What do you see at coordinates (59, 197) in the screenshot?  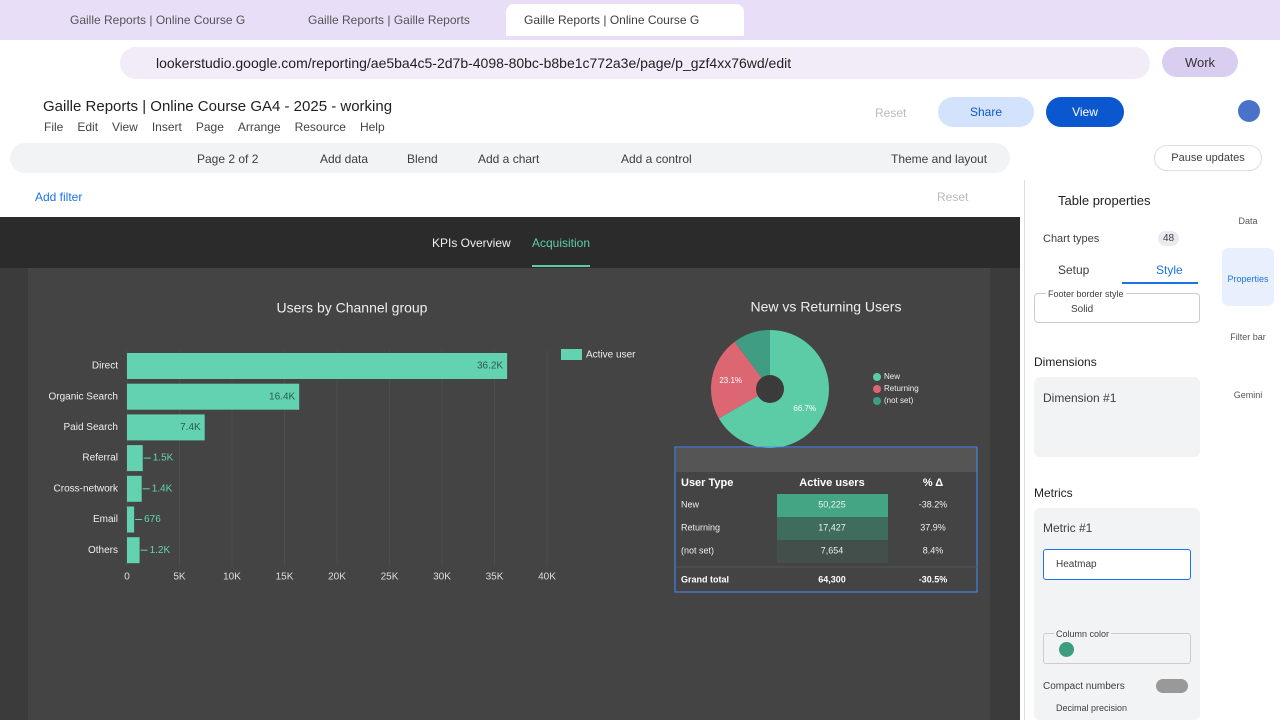 I see `add-filter: Add filter` at bounding box center [59, 197].